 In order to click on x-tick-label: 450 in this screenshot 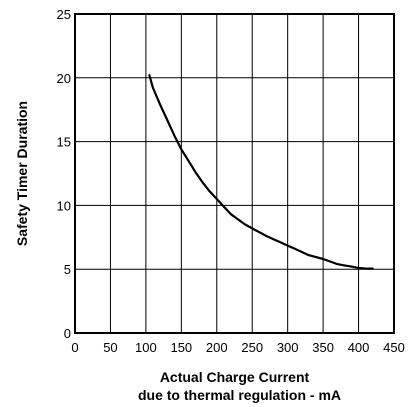, I will do `click(394, 347)`.